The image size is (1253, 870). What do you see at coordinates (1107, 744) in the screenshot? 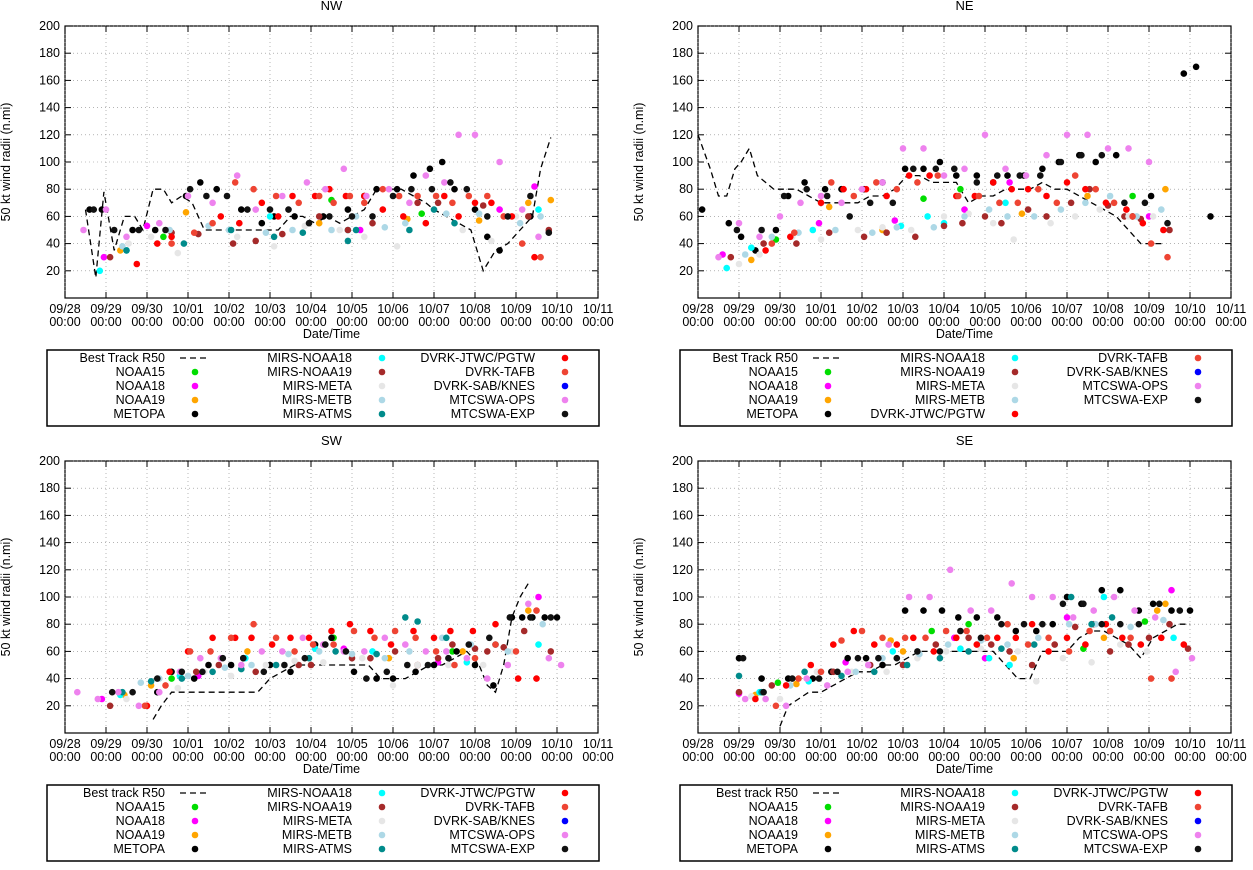
I see `x-tick-label-date: 10/08` at bounding box center [1107, 744].